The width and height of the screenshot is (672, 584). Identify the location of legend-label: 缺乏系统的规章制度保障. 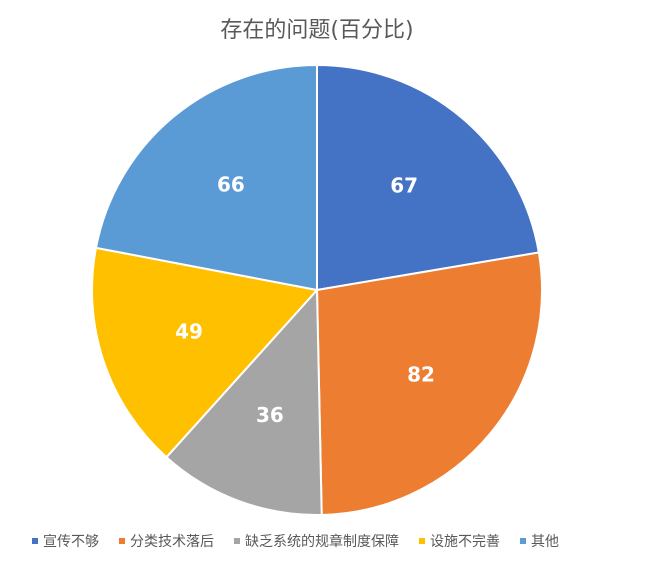
(322, 541).